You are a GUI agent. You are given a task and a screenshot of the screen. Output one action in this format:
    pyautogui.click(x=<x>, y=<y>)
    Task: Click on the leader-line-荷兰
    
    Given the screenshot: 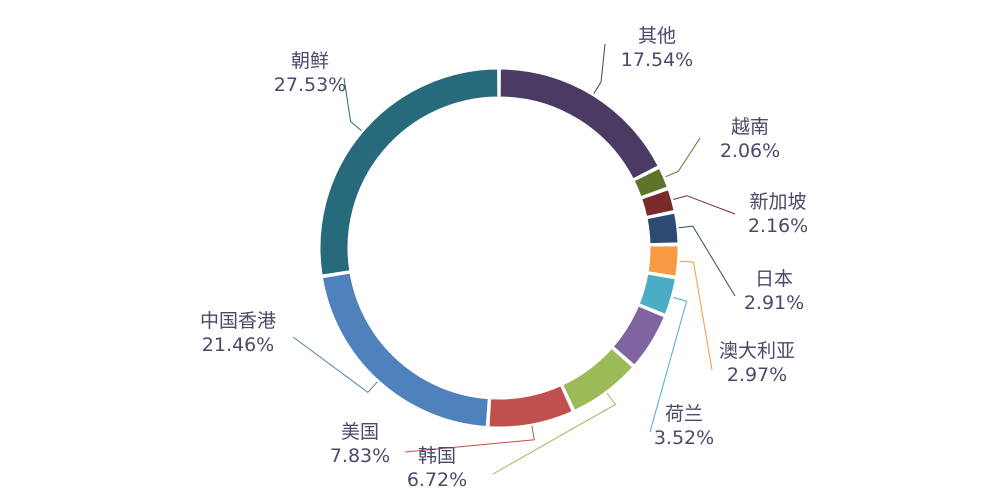 What is the action you would take?
    pyautogui.click(x=668, y=364)
    